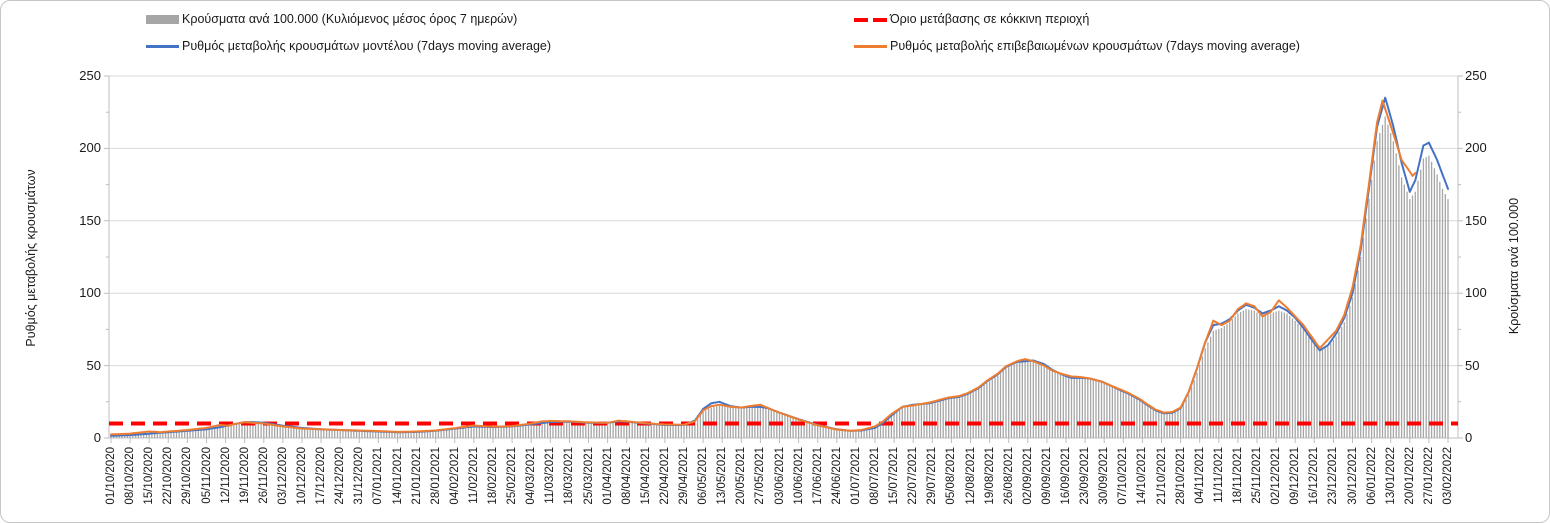  Describe the element at coordinates (149, 476) in the screenshot. I see `x-axis-tick-label: 15/10/2020` at that location.